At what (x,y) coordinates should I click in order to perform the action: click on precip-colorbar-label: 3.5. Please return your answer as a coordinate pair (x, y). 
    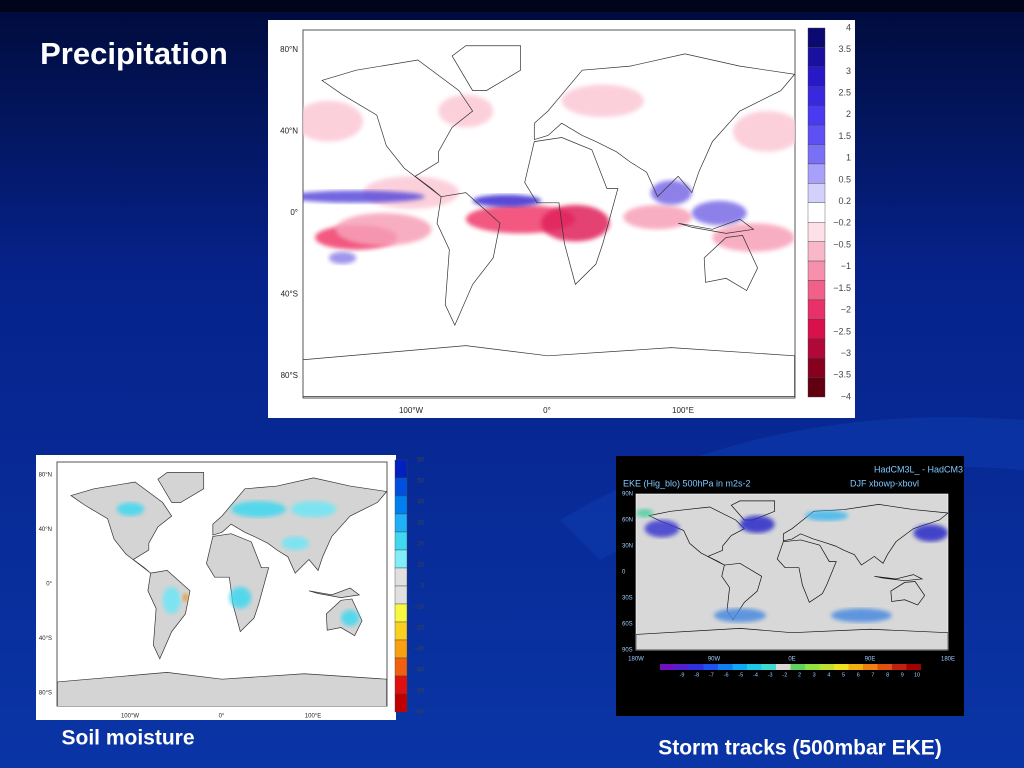
    Looking at the image, I should click on (844, 49).